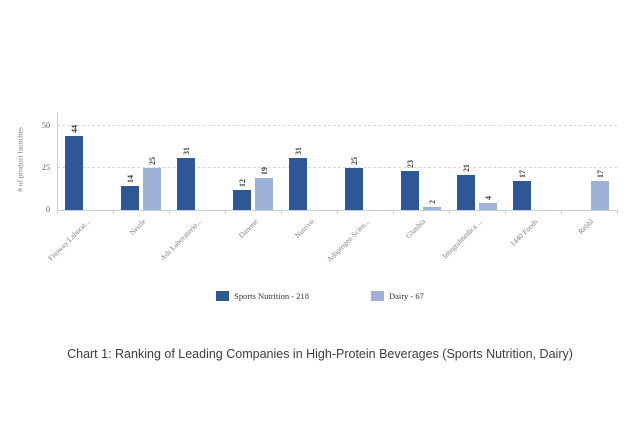 The width and height of the screenshot is (640, 426). What do you see at coordinates (48, 209) in the screenshot?
I see `y-axis-tick-label: 0` at bounding box center [48, 209].